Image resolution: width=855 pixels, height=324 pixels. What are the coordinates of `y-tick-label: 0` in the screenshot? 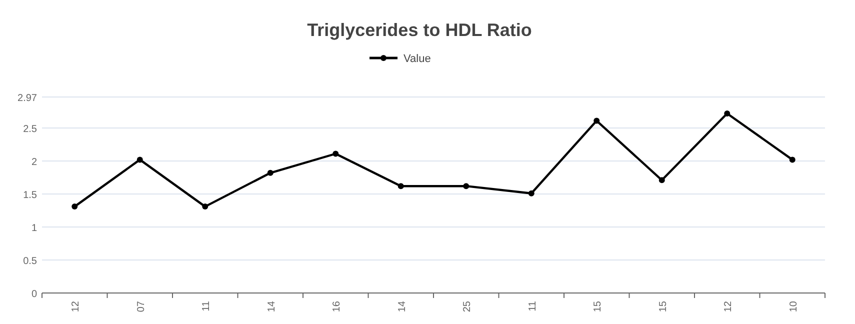 It's located at (34, 294).